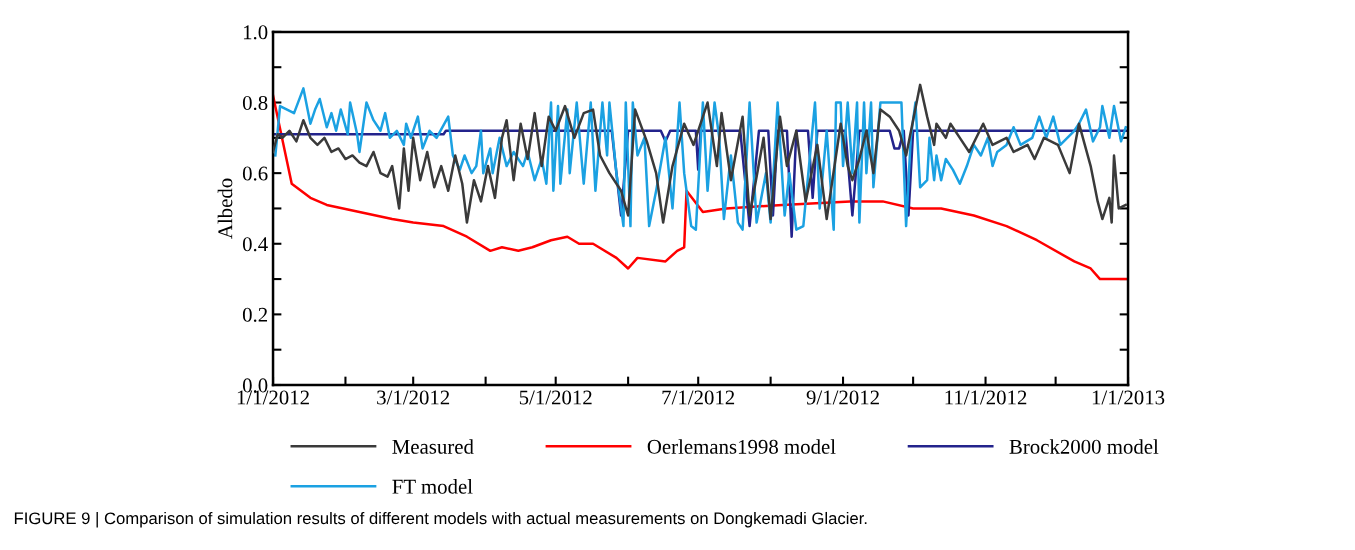  Describe the element at coordinates (432, 486) in the screenshot. I see `legend-label: FT model` at that location.